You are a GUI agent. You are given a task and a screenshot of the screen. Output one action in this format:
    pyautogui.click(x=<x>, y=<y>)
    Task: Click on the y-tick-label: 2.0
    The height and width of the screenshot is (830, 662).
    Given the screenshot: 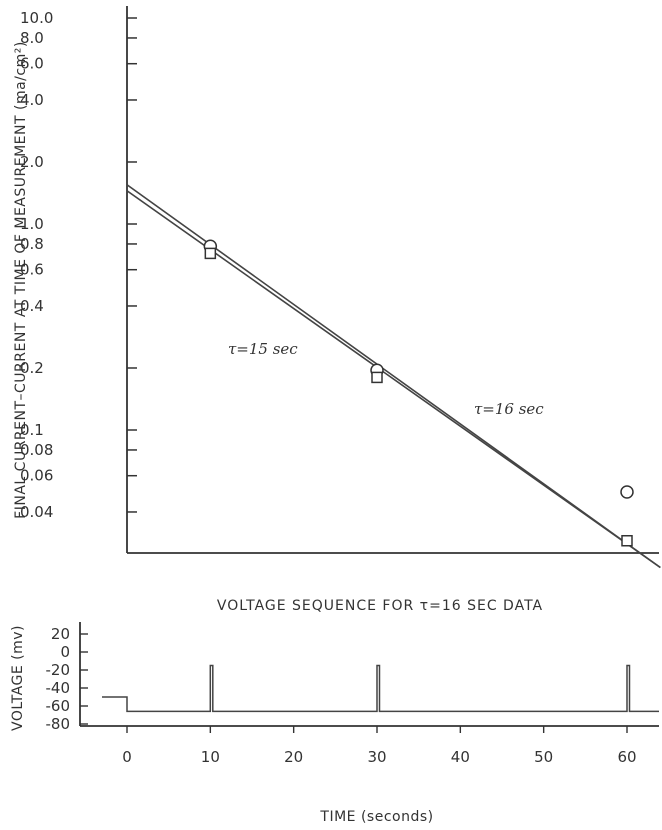 What is the action you would take?
    pyautogui.click(x=32, y=162)
    